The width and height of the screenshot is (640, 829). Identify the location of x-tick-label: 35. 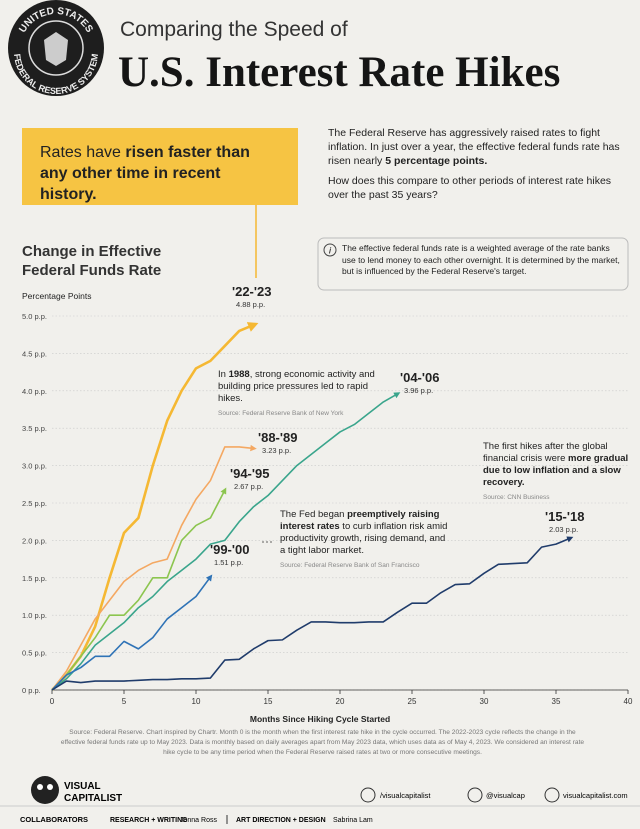
(556, 701).